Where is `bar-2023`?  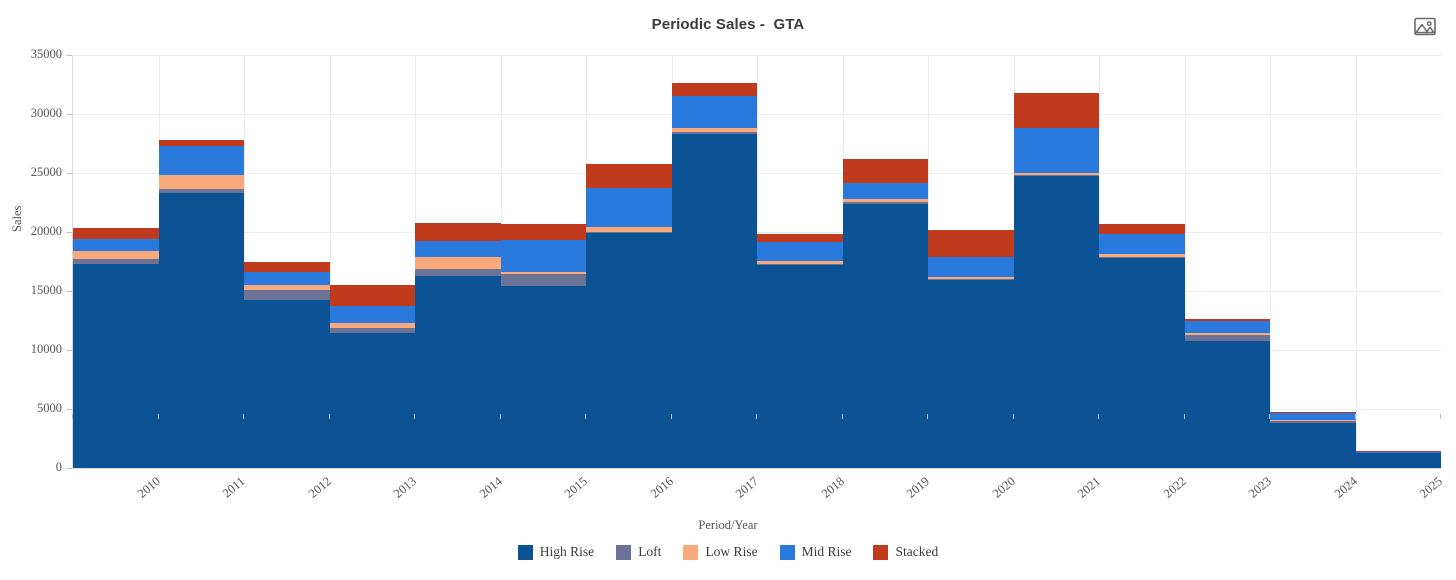
bar-2023 is located at coordinates (1227, 261).